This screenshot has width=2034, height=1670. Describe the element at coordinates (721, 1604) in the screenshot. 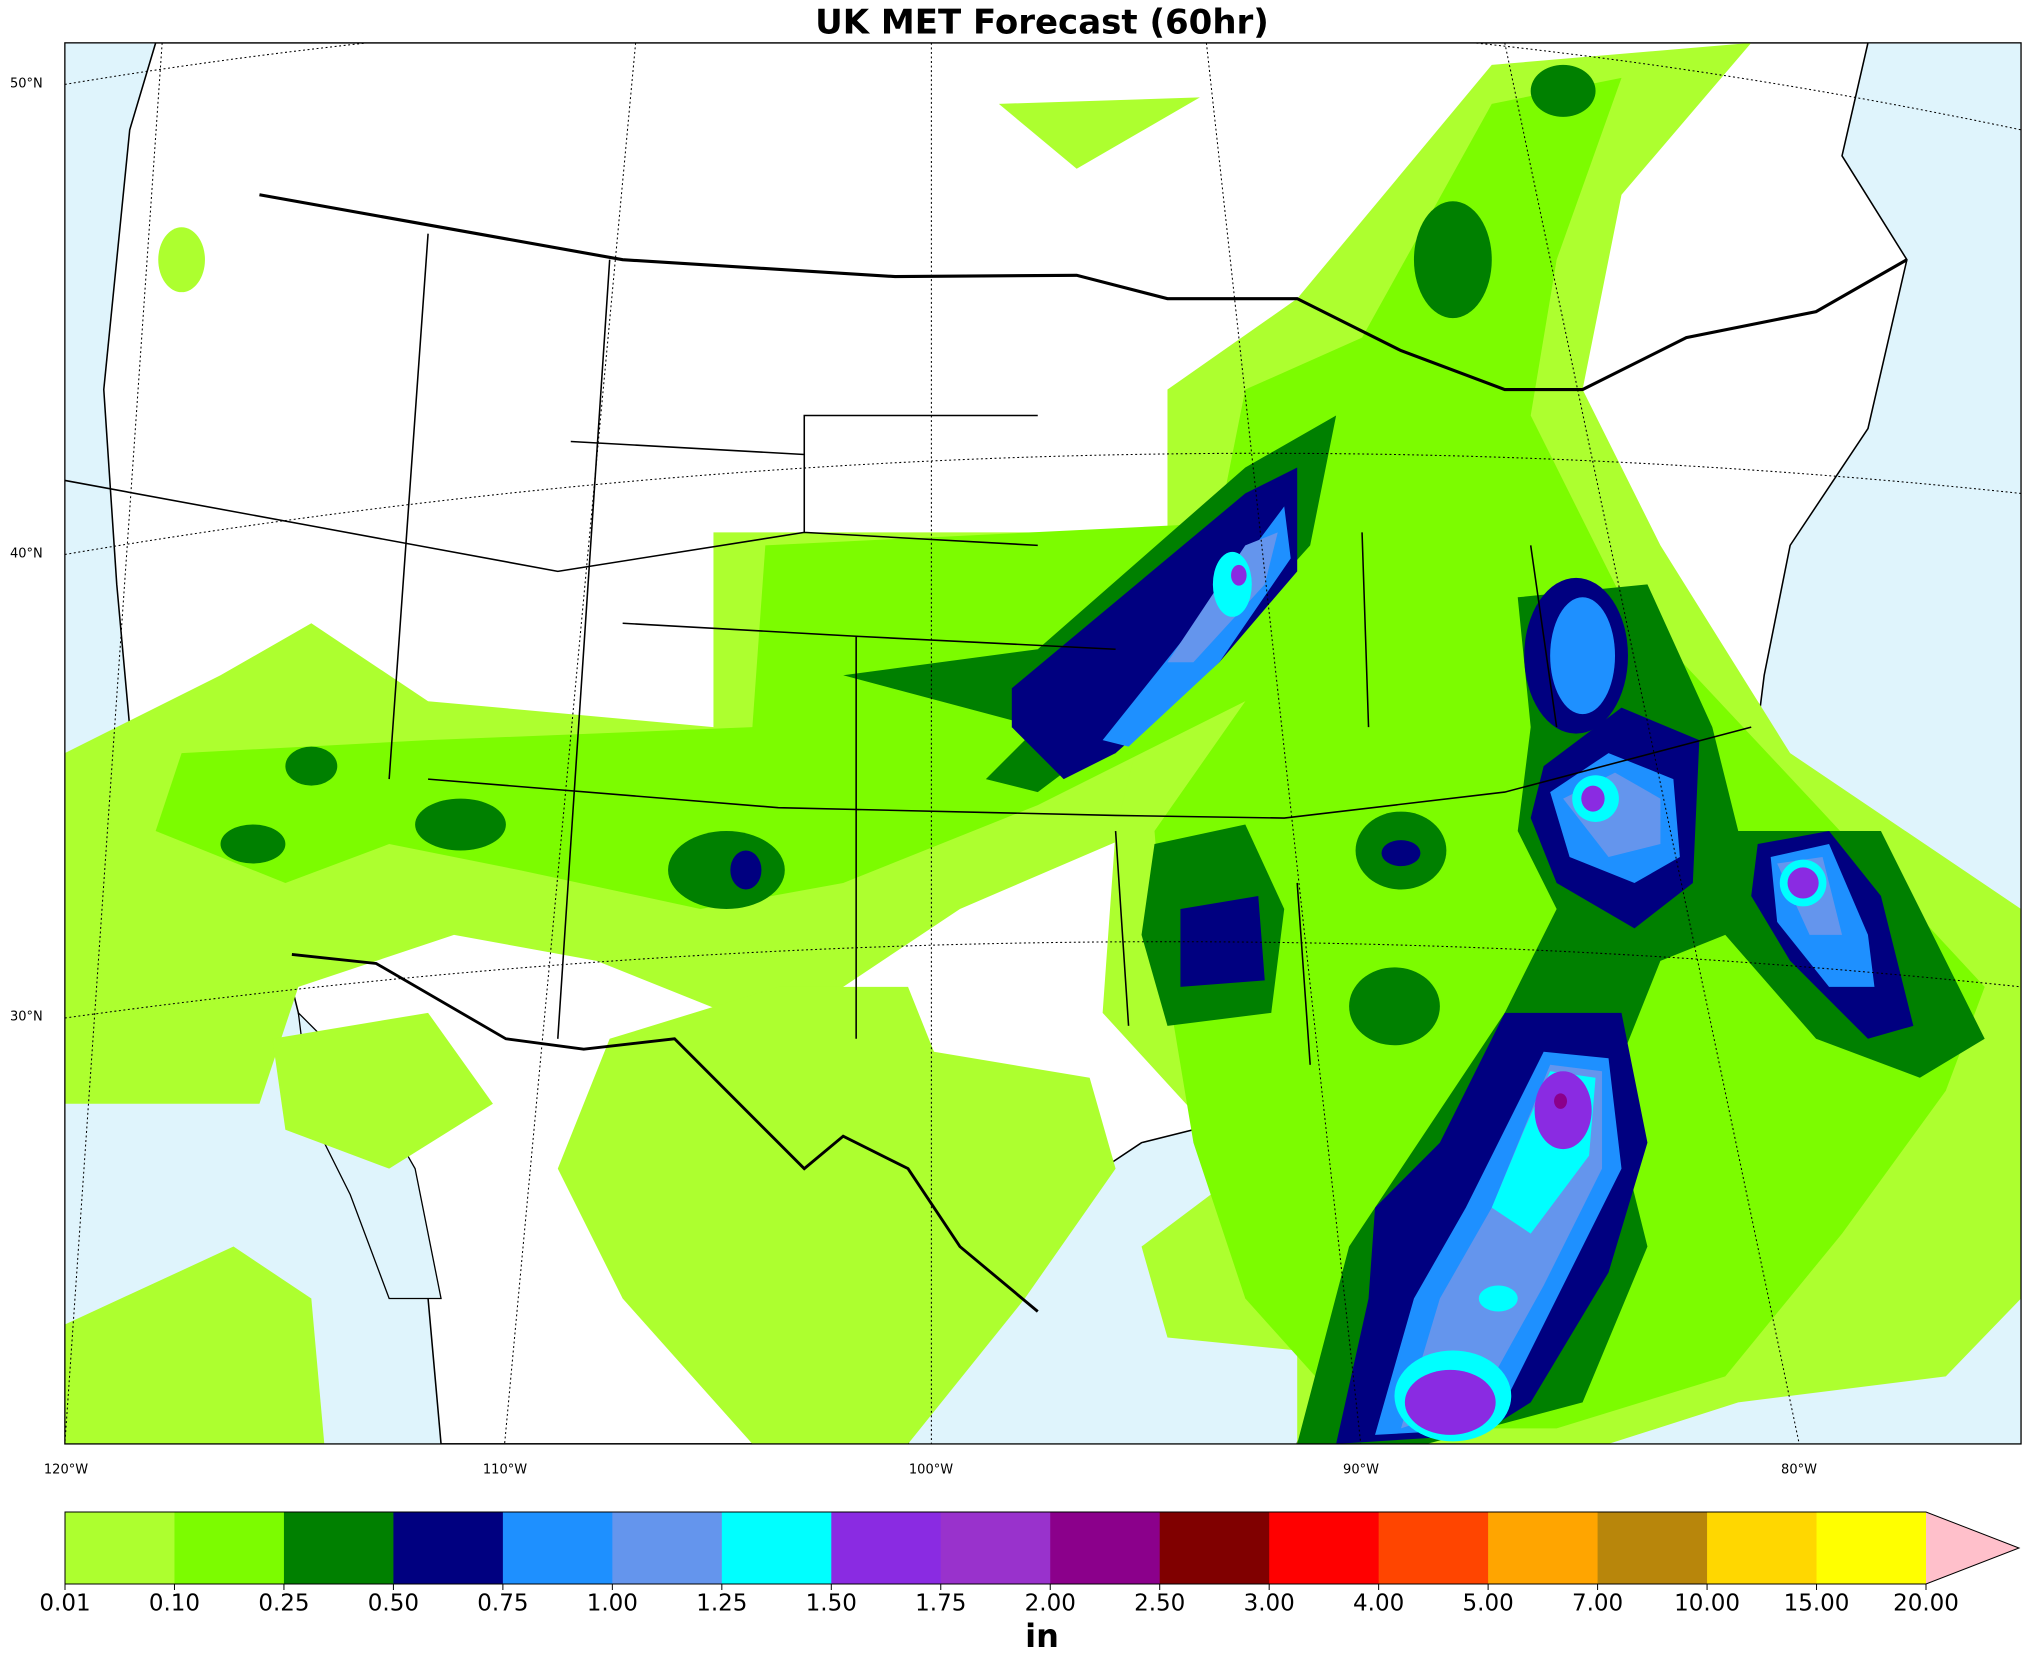

I see `colorbar-tick-label: 1.25` at that location.